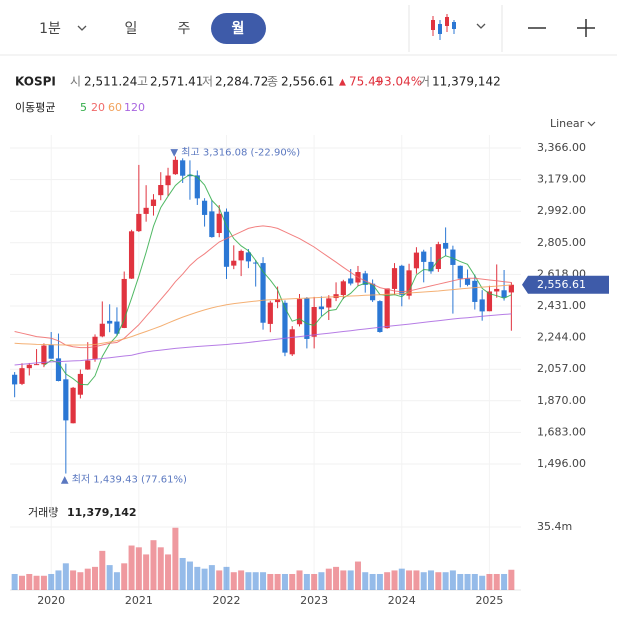 Image resolution: width=617 pixels, height=618 pixels. I want to click on y-tick-label: 1,870.00, so click(561, 400).